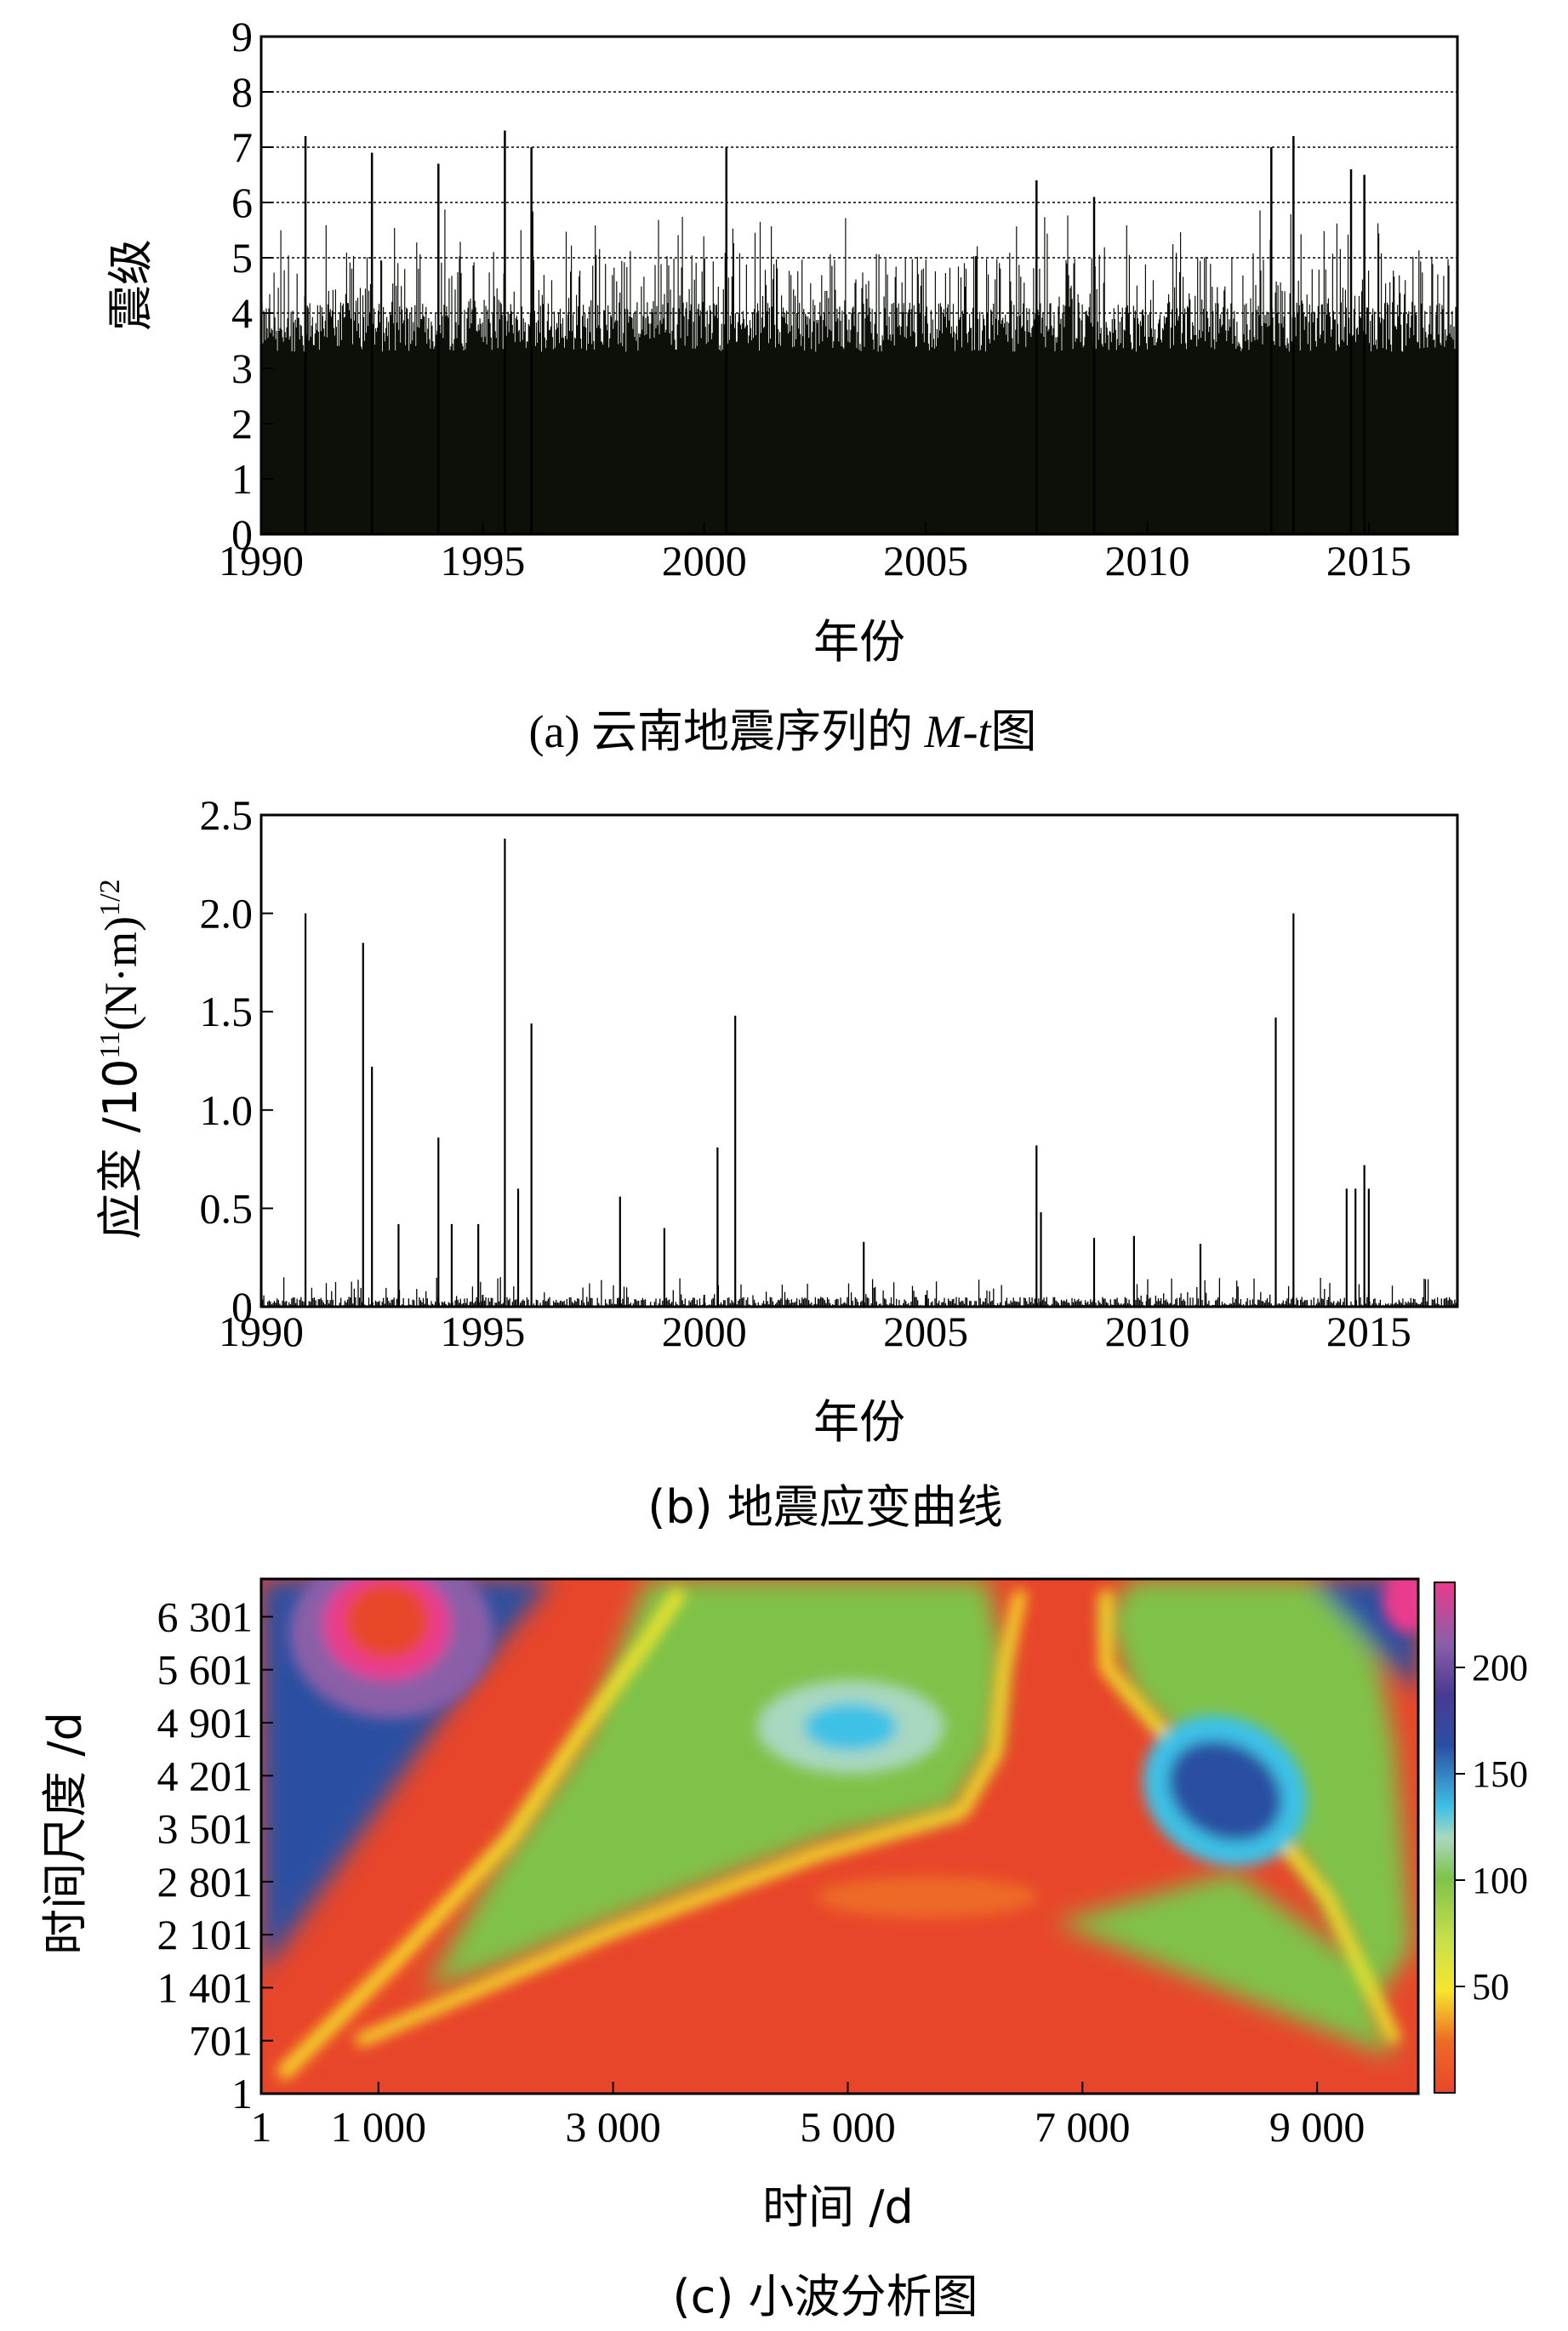 This screenshot has height=2331, width=1568. I want to click on heatmap-red-core-top-left, so click(387, 1620).